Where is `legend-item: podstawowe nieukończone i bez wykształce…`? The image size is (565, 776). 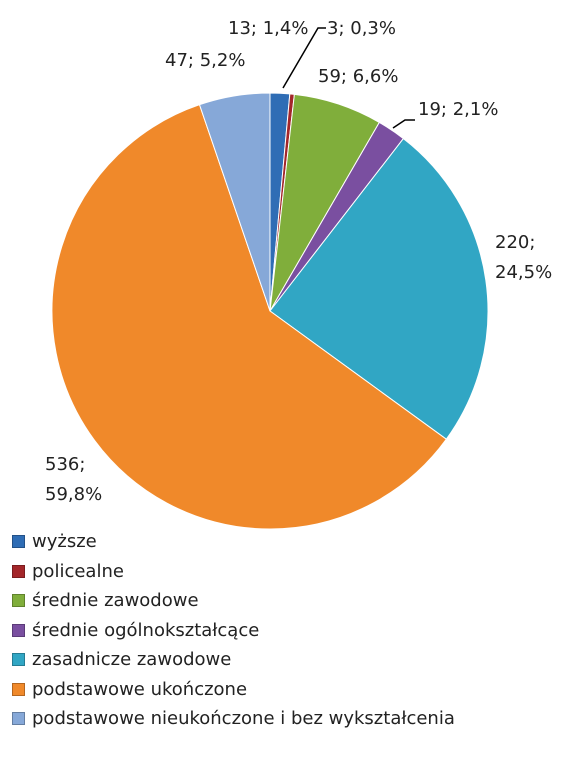 legend-item: podstawowe nieukończone i bez wykształce… is located at coordinates (233, 718).